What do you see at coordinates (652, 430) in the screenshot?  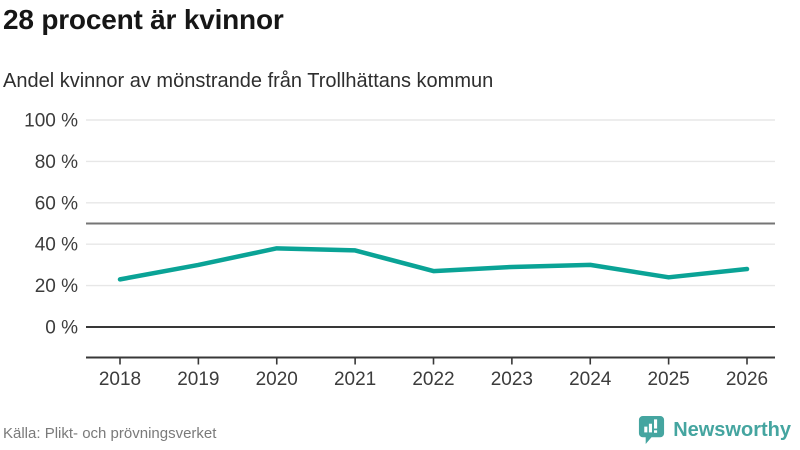 I see `newsworthy-icon` at bounding box center [652, 430].